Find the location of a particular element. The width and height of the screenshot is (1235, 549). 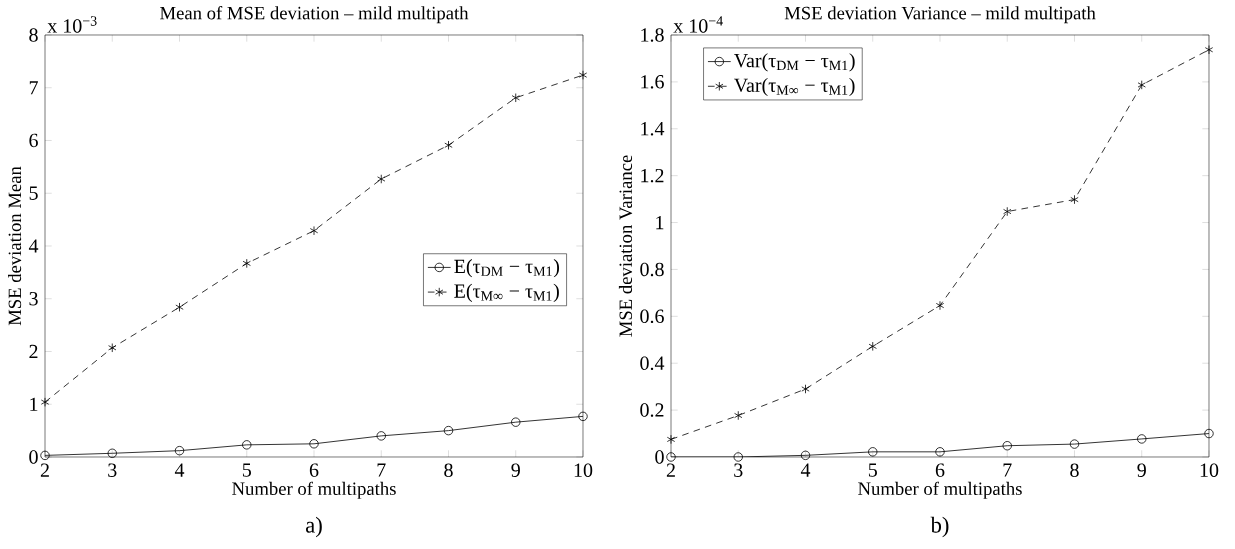

y-tick-label: 5 is located at coordinates (33, 193).